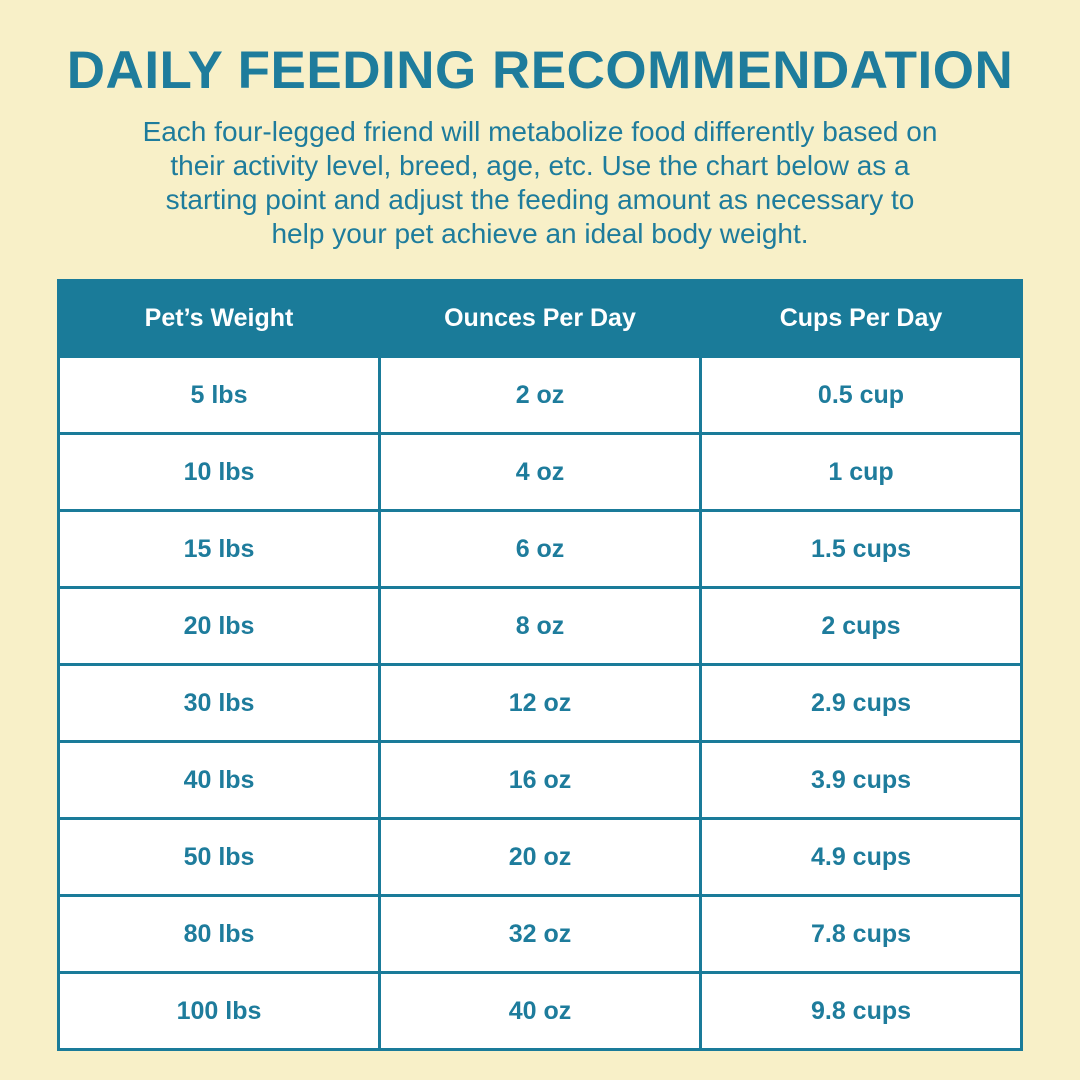  Describe the element at coordinates (219, 626) in the screenshot. I see `weight-cell: 20 lbs` at that location.